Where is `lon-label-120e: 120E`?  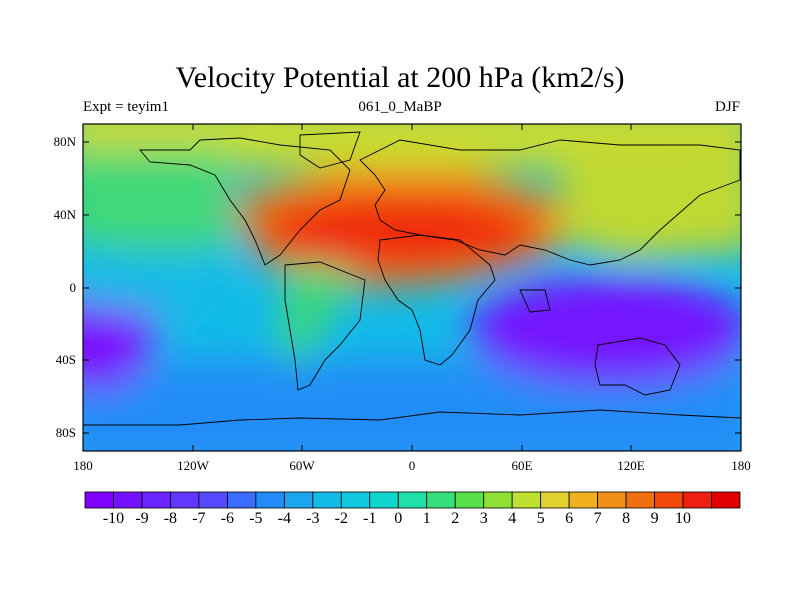
lon-label-120e: 120E is located at coordinates (631, 465).